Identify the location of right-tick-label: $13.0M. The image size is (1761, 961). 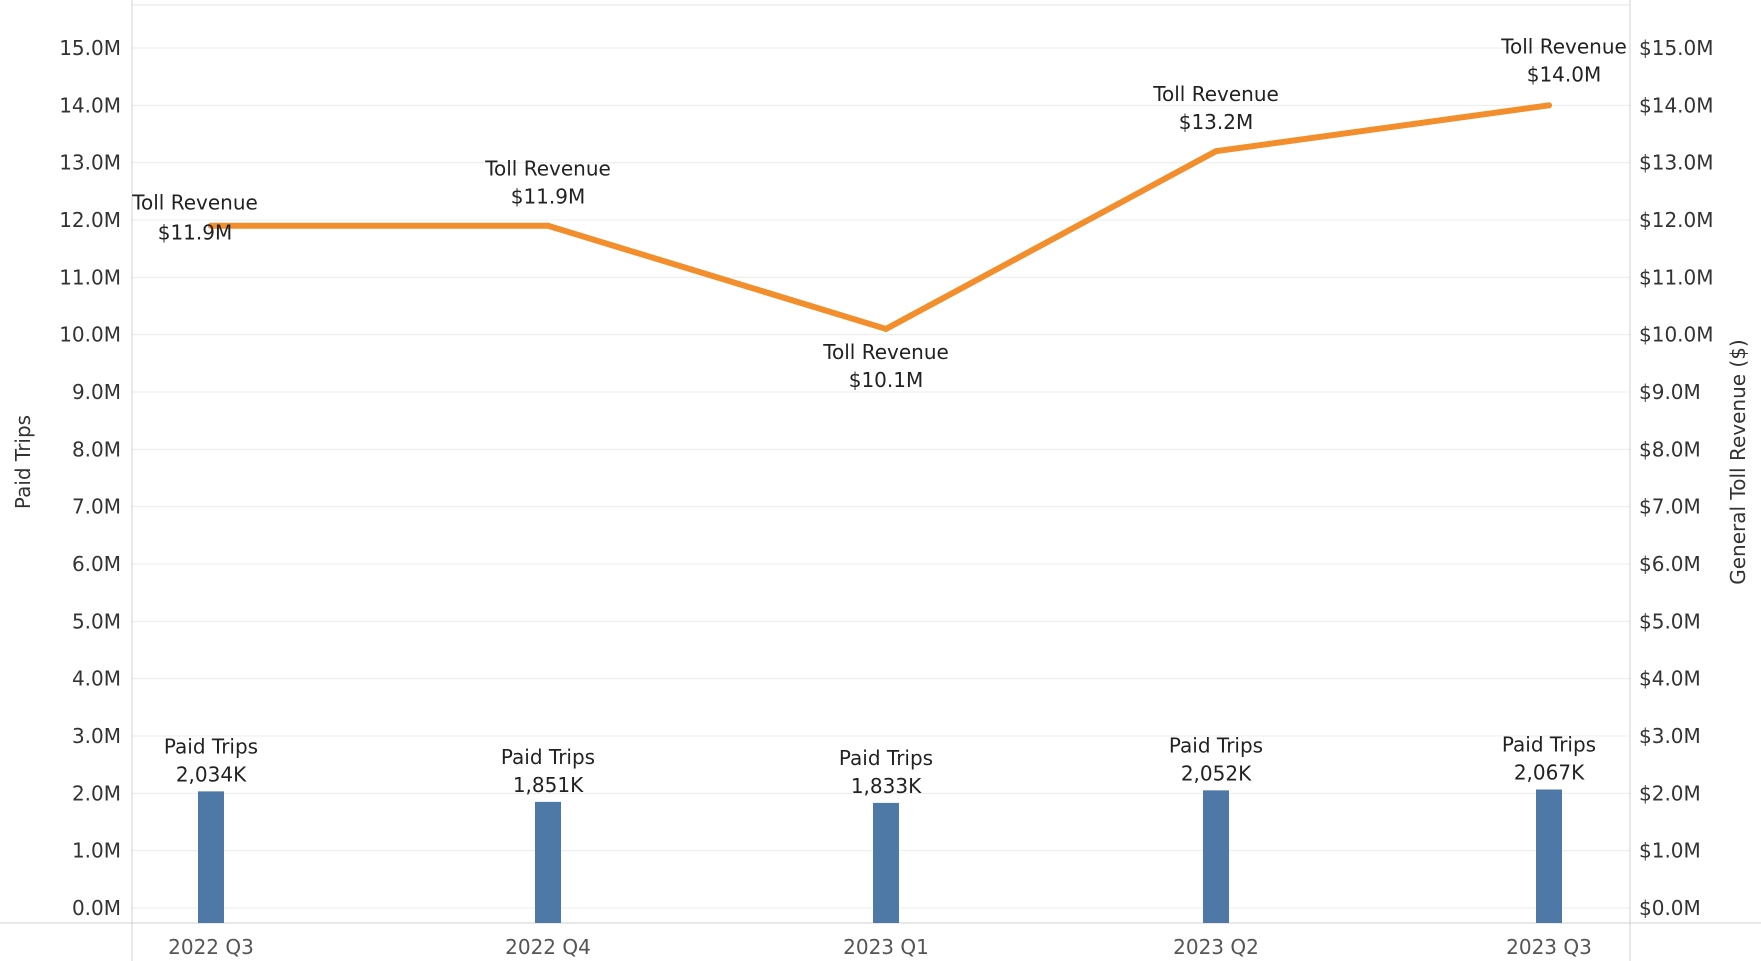
(1676, 163).